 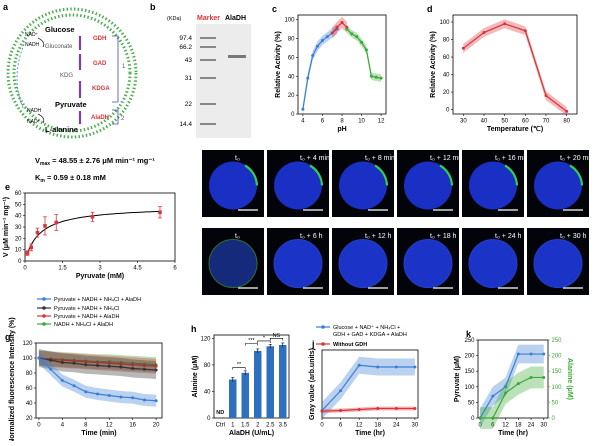 I want to click on y-tick-label: 20, so click(x=29, y=419).